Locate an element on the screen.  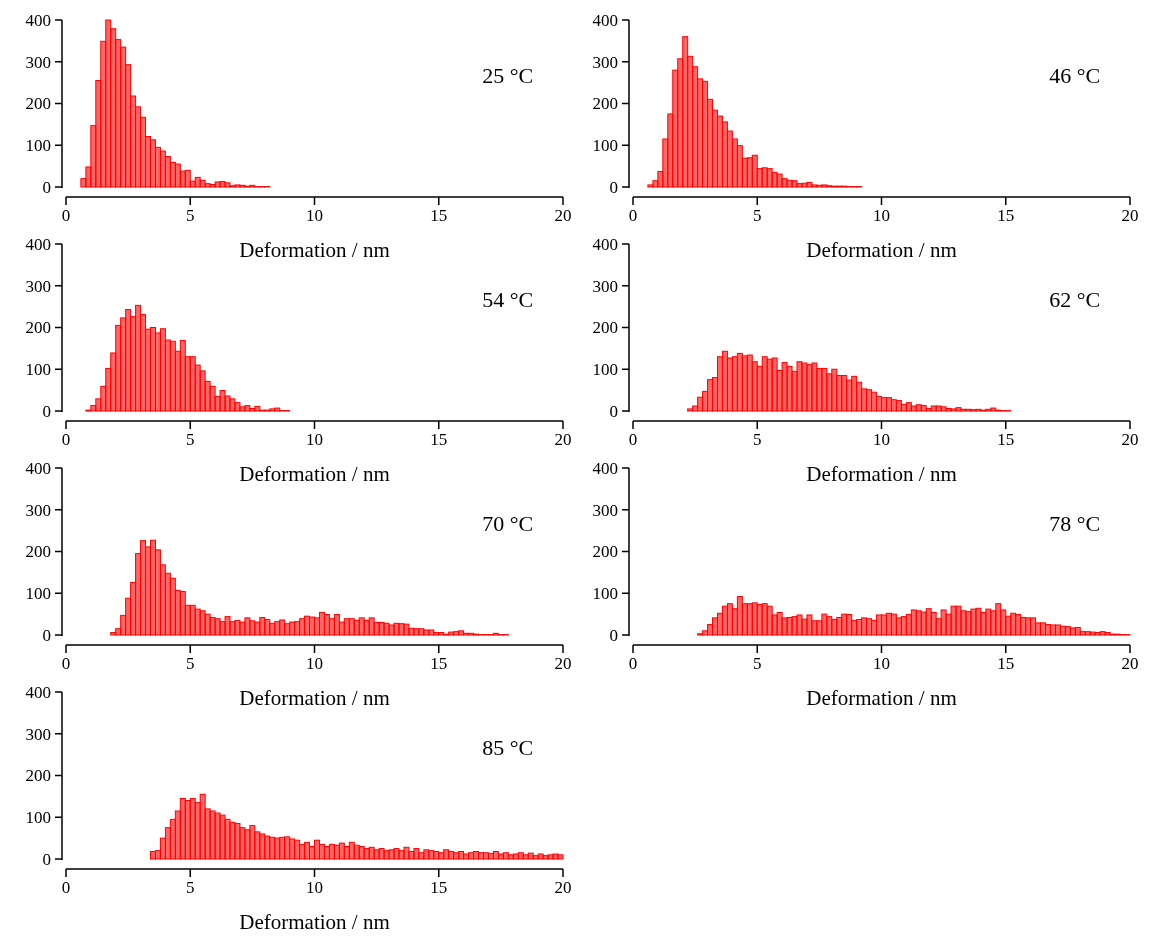
annotation: 46 °C is located at coordinates (1075, 75).